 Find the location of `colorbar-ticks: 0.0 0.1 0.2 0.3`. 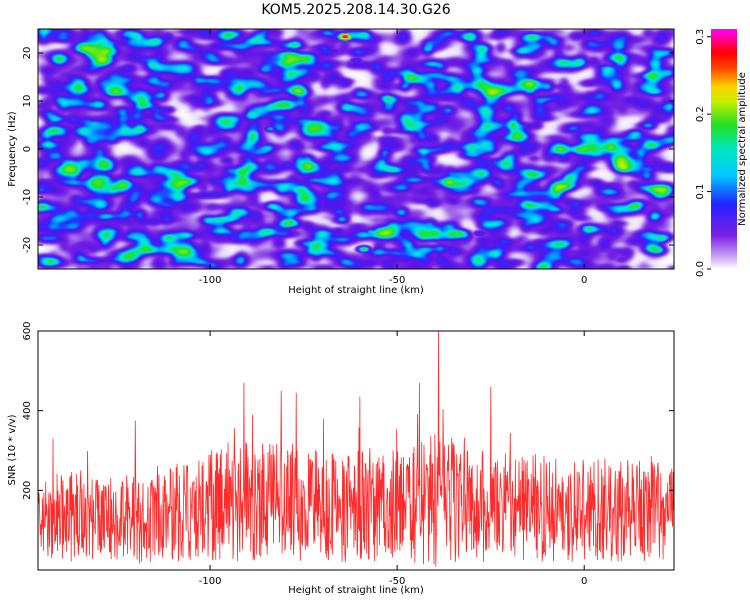

colorbar-ticks: 0.0 0.1 0.2 0.3 is located at coordinates (703, 153).